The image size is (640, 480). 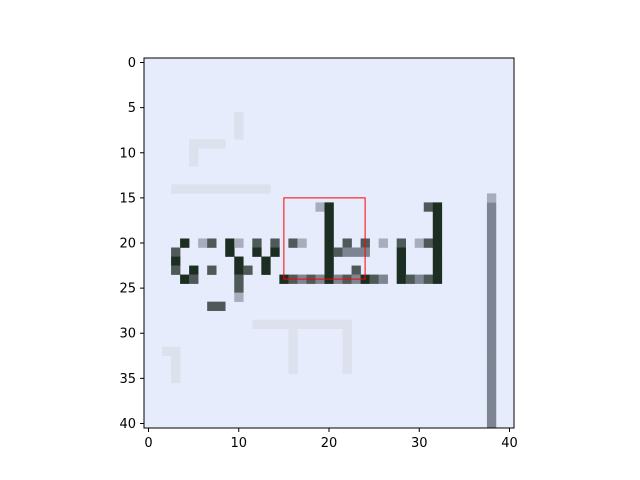 I want to click on y-tick-label: 15, so click(x=127, y=198).